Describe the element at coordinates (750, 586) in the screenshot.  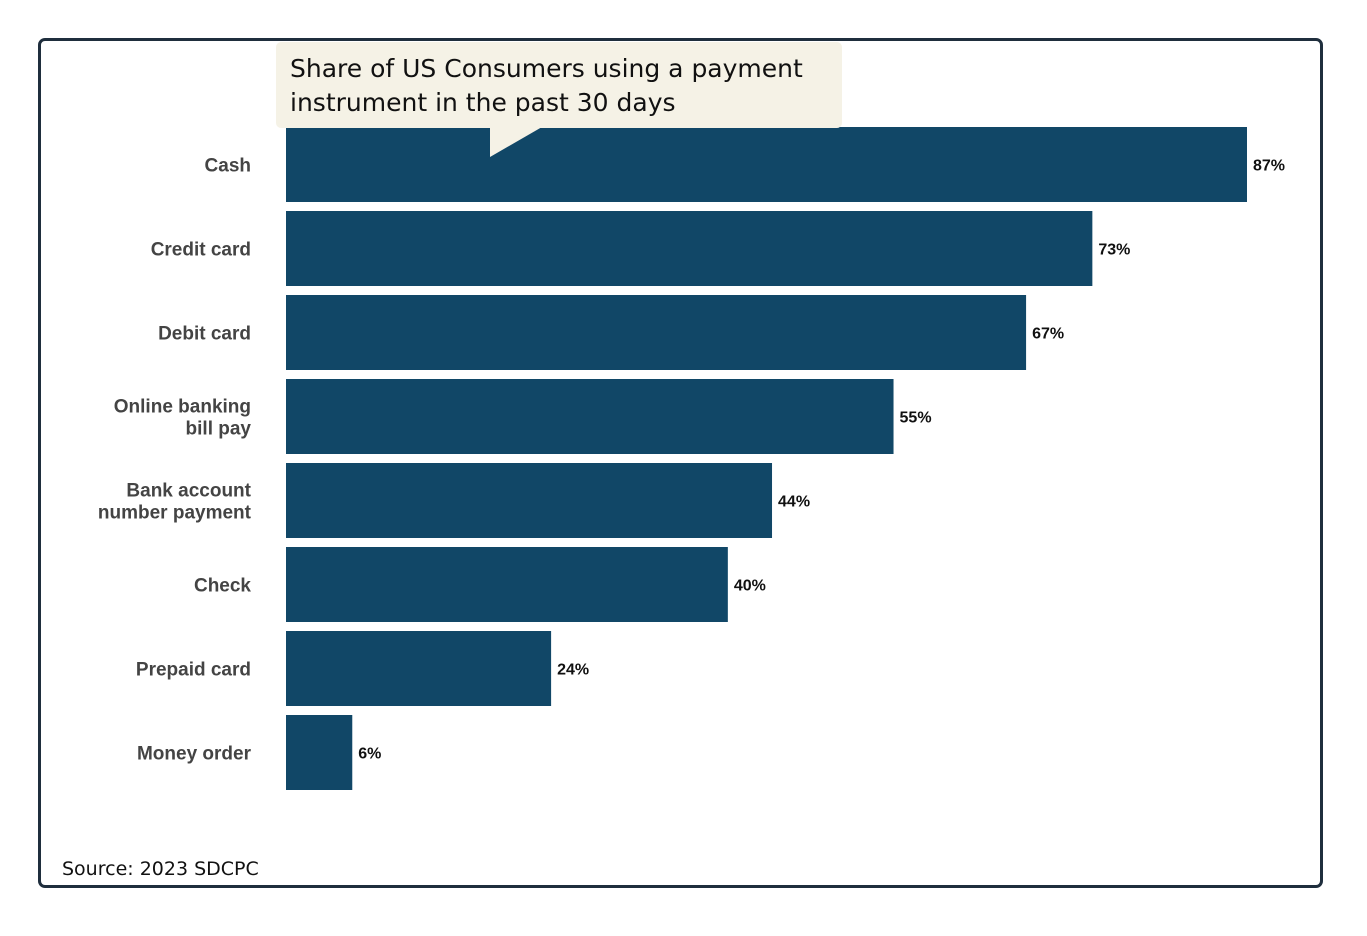
I see `value-label-5: 40%` at that location.